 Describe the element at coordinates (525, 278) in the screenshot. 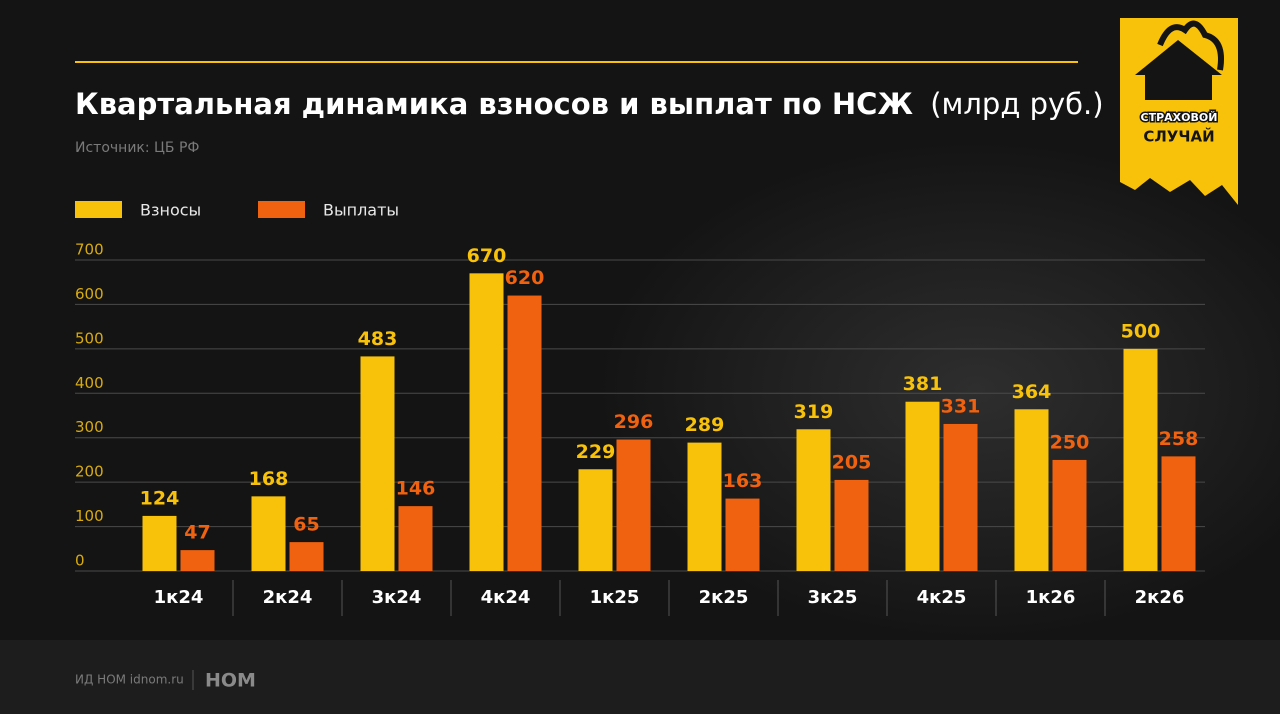

I see `value-label: 620` at that location.